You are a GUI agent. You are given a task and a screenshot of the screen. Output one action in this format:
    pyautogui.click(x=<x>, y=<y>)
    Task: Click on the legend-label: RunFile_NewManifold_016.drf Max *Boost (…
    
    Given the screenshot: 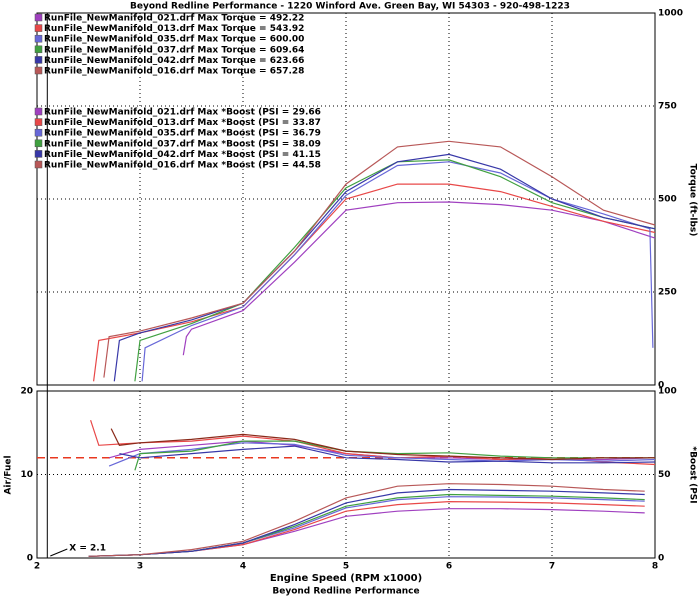 What is the action you would take?
    pyautogui.click(x=182, y=166)
    